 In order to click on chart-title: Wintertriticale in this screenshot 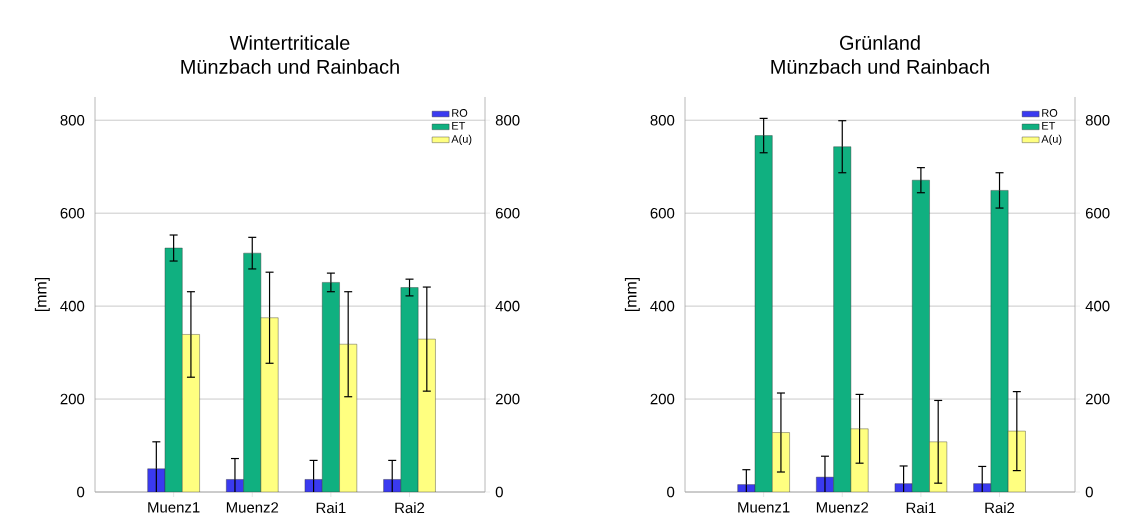, I will do `click(289, 42)`.